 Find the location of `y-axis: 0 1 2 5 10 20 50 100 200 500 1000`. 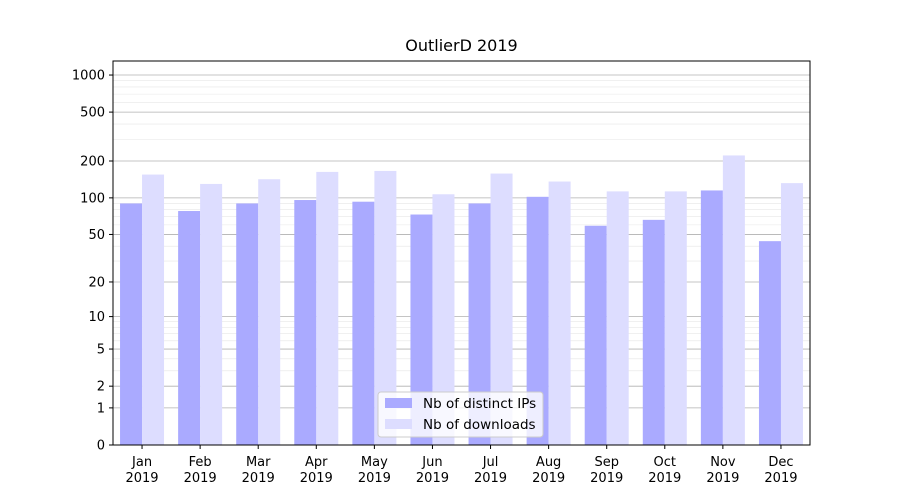

y-axis: 0 1 2 5 10 20 50 100 200 500 1000 is located at coordinates (92, 261).